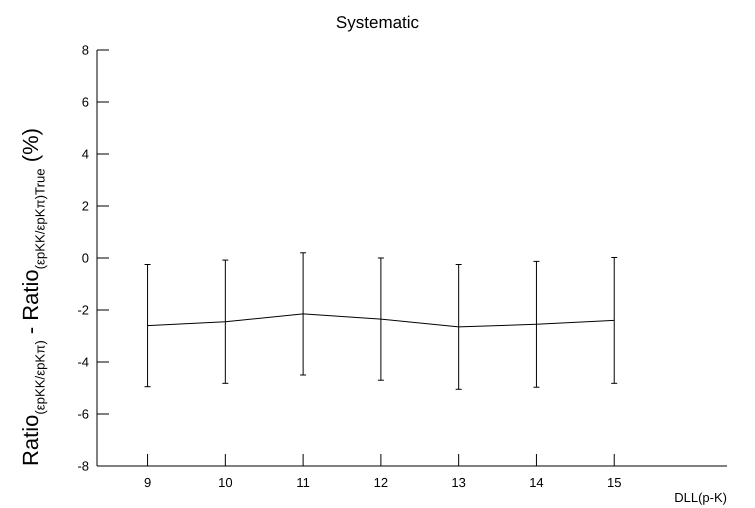 Image resolution: width=755 pixels, height=508 pixels. Describe the element at coordinates (303, 482) in the screenshot. I see `x-tick-label: 11` at that location.